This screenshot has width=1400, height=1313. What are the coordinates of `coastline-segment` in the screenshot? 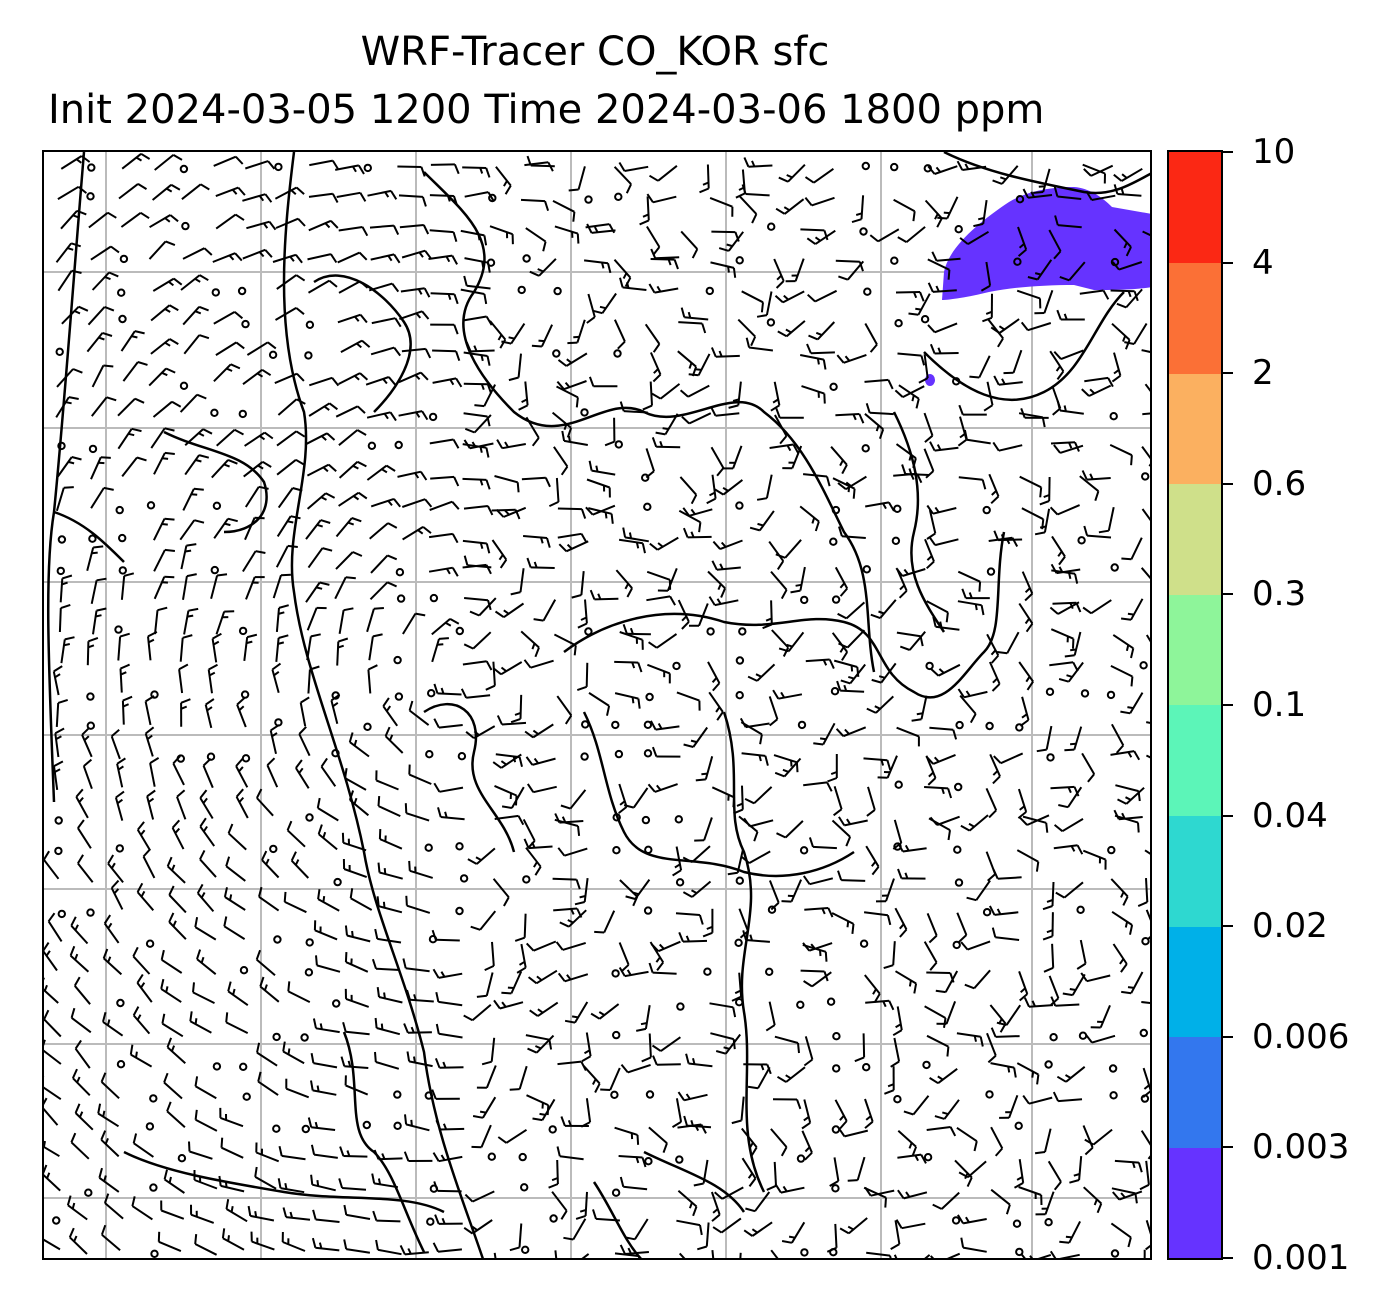 It's located at (284, 1182).